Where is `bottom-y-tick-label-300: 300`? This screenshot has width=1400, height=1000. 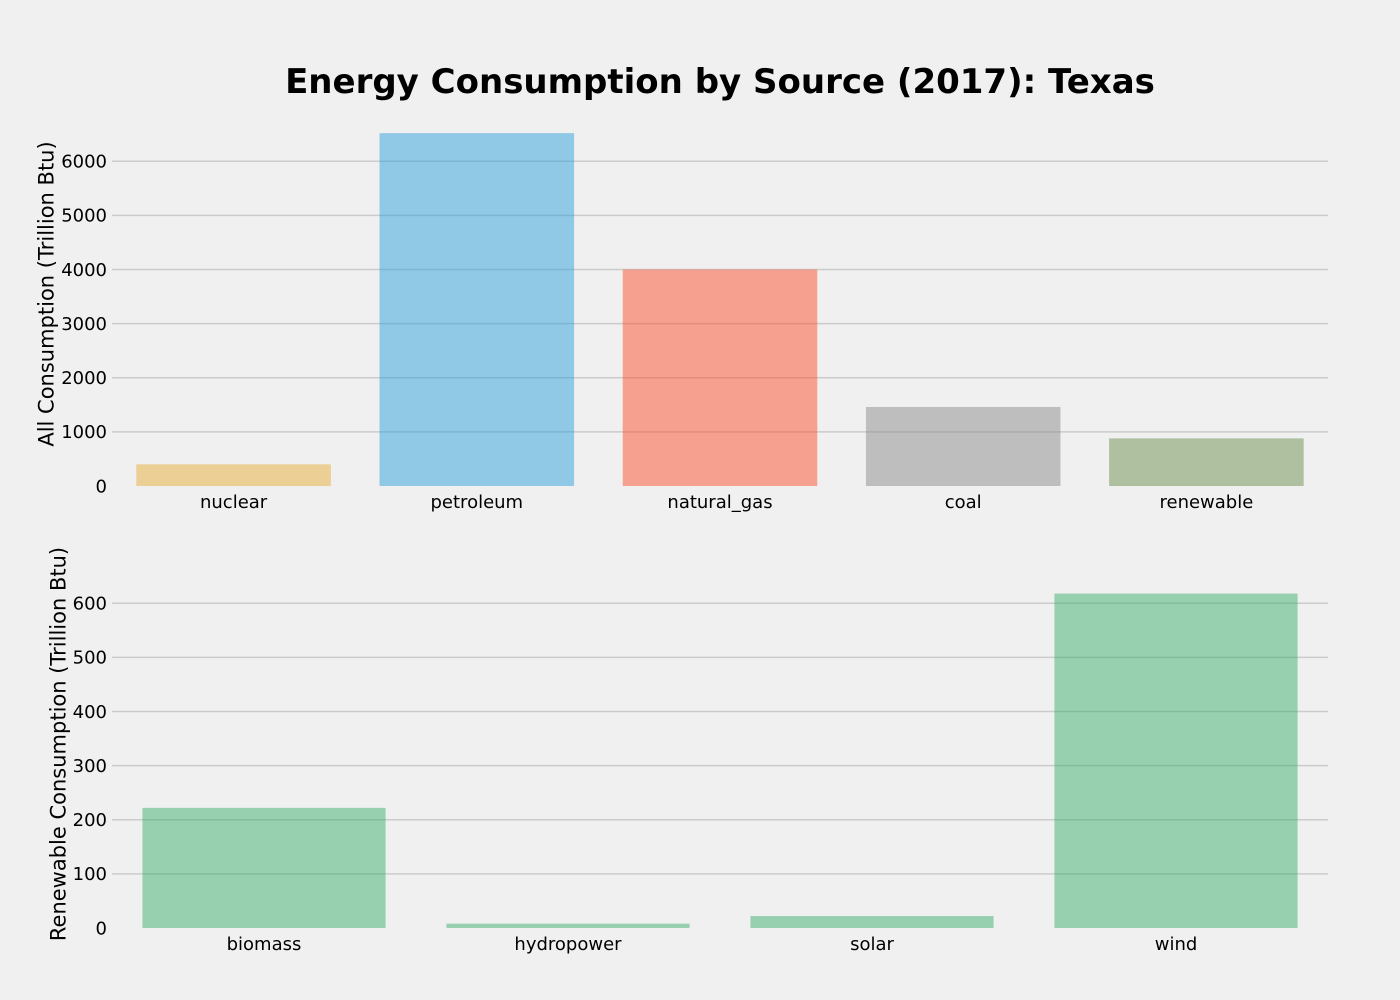 bottom-y-tick-label-300: 300 is located at coordinates (90, 766).